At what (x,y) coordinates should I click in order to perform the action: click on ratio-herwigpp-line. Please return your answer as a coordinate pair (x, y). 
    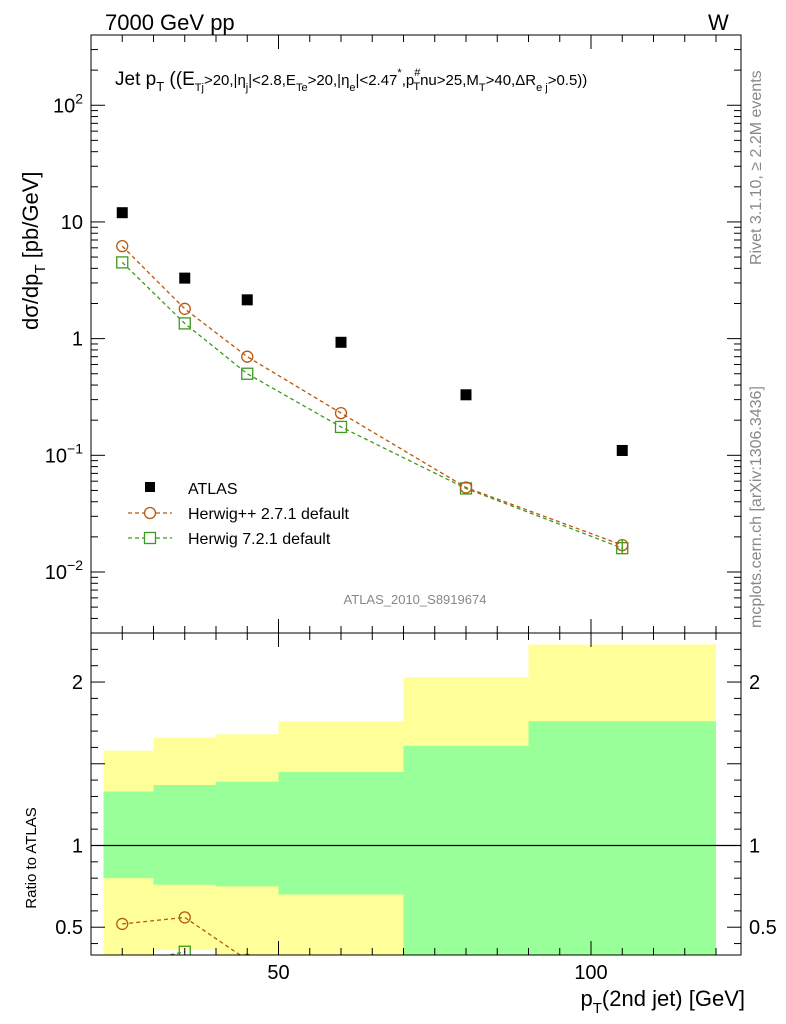
    Looking at the image, I should click on (182, 935).